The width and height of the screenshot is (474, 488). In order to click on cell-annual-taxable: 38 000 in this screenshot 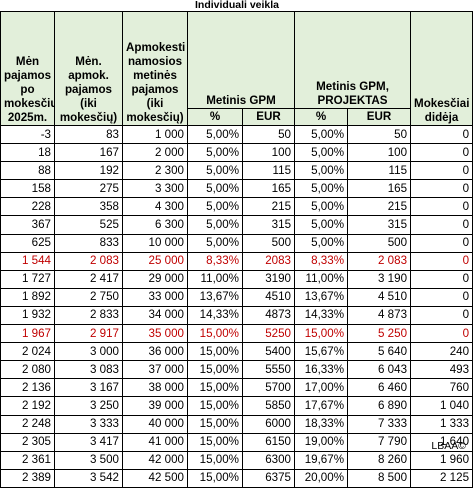, I will do `click(155, 388)`.